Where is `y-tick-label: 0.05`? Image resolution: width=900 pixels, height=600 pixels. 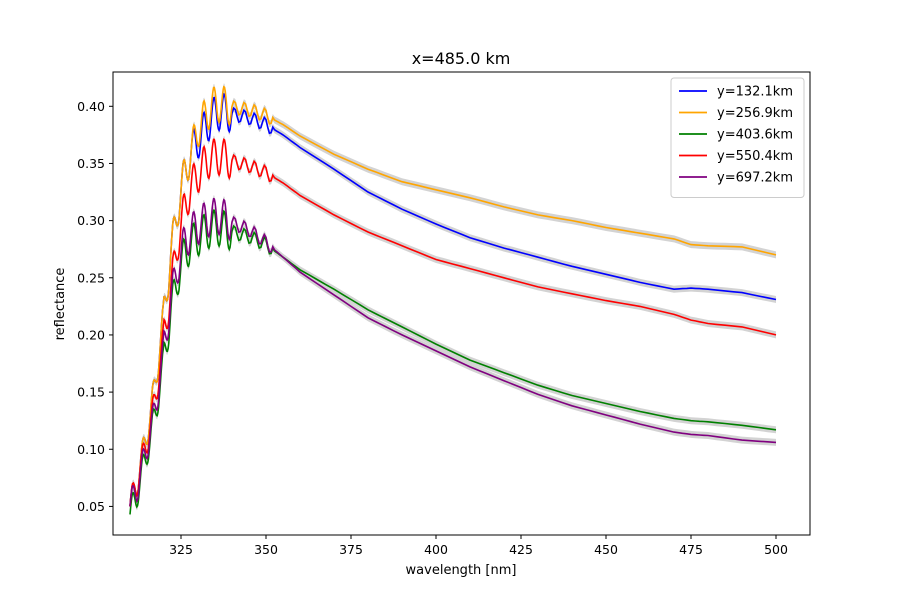
y-tick-label: 0.05 is located at coordinates (91, 506).